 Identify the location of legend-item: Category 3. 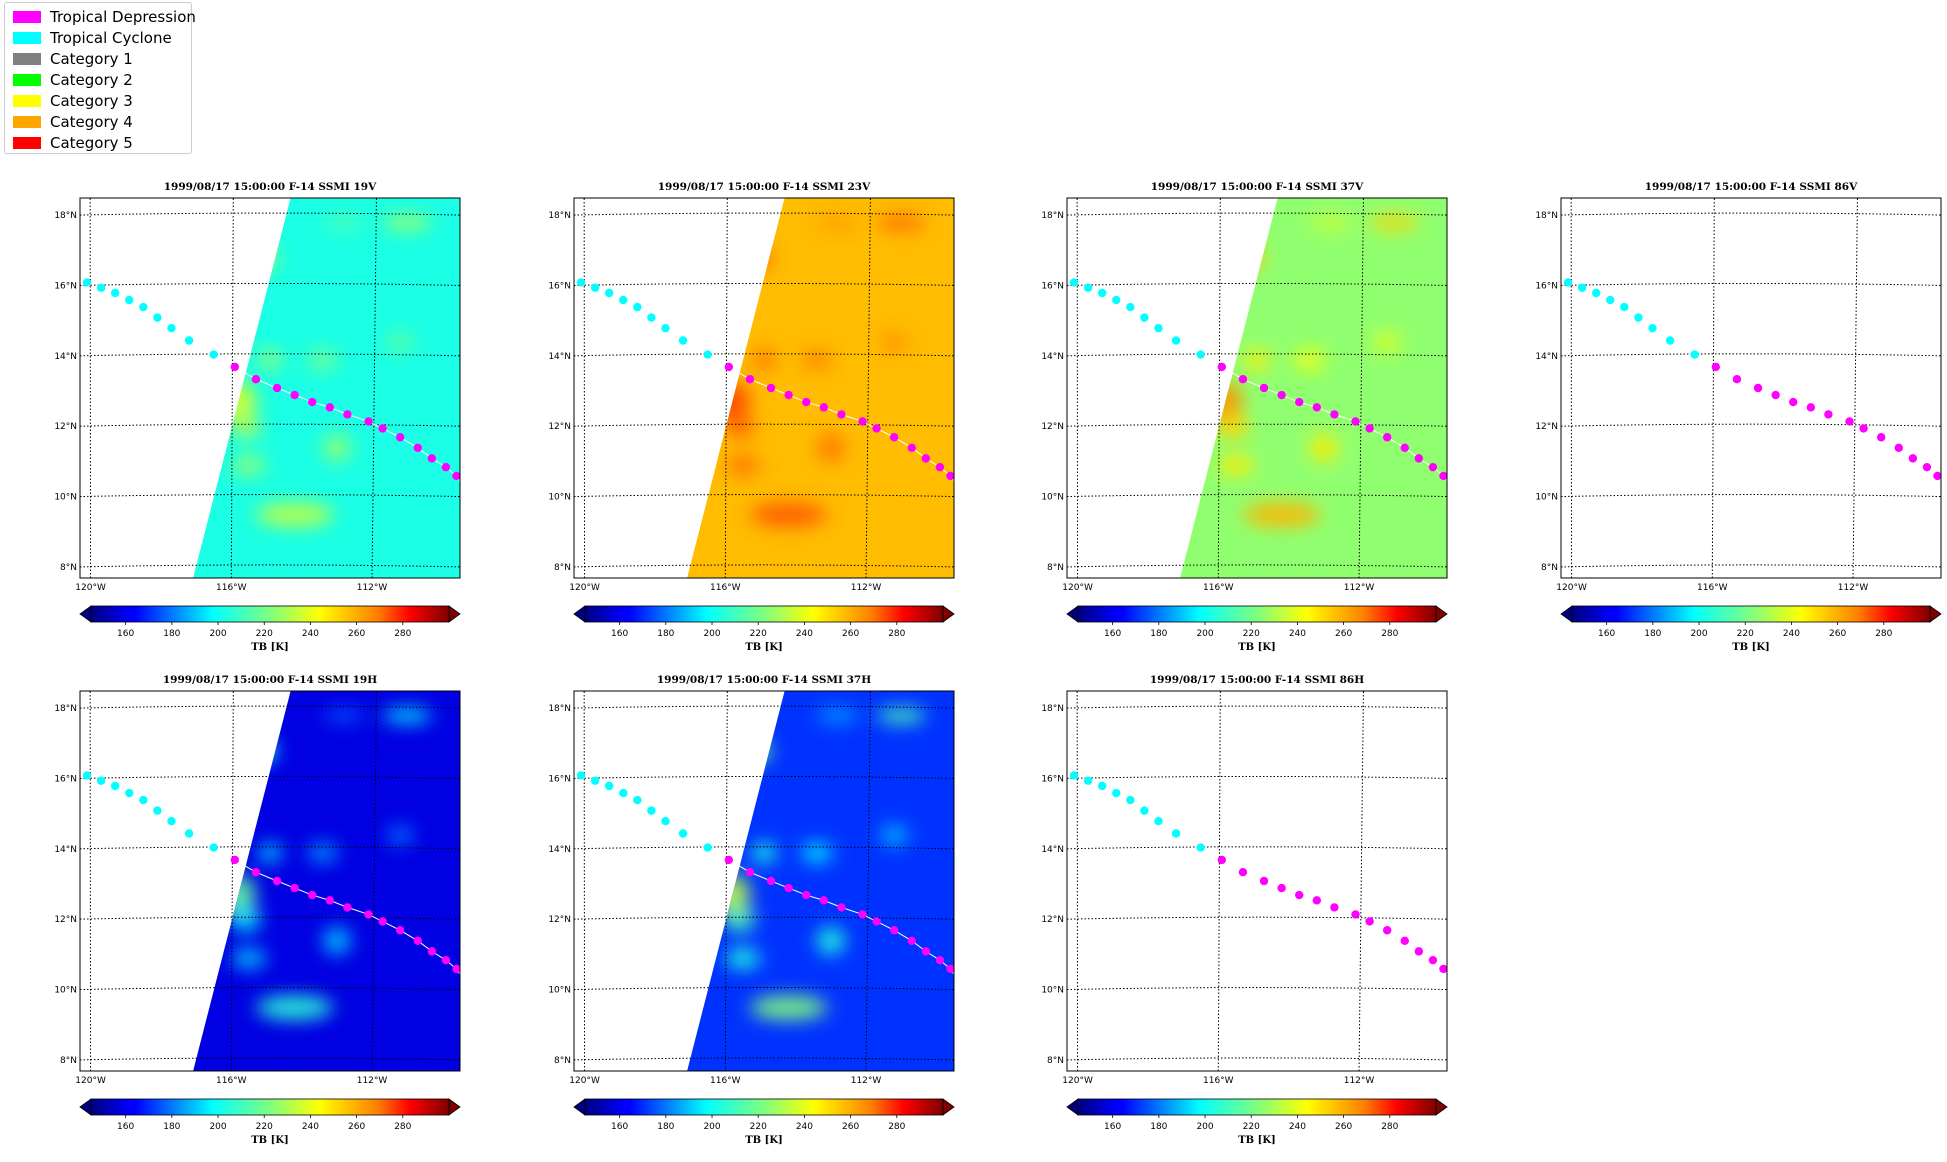
(98, 101).